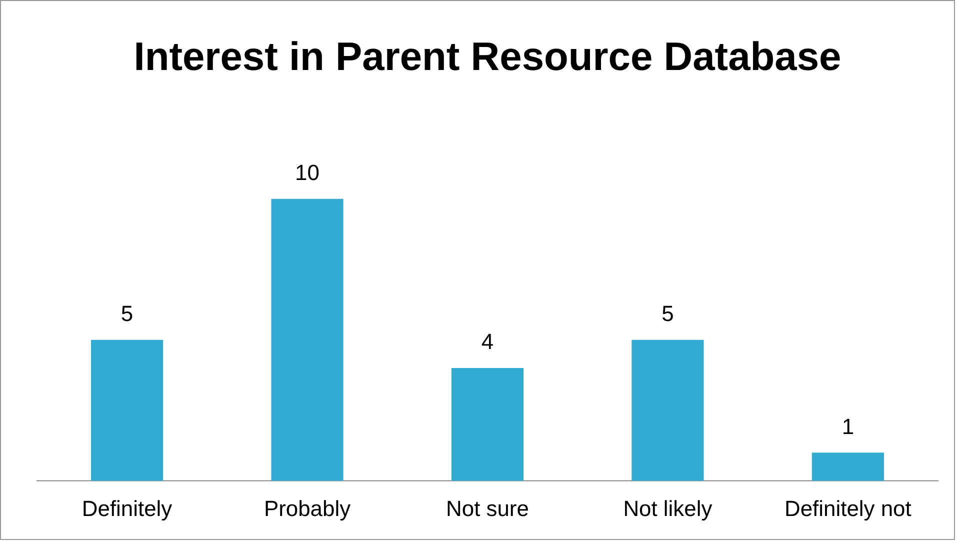 The height and width of the screenshot is (542, 957). Describe the element at coordinates (307, 508) in the screenshot. I see `x-tick-label: Probably` at that location.